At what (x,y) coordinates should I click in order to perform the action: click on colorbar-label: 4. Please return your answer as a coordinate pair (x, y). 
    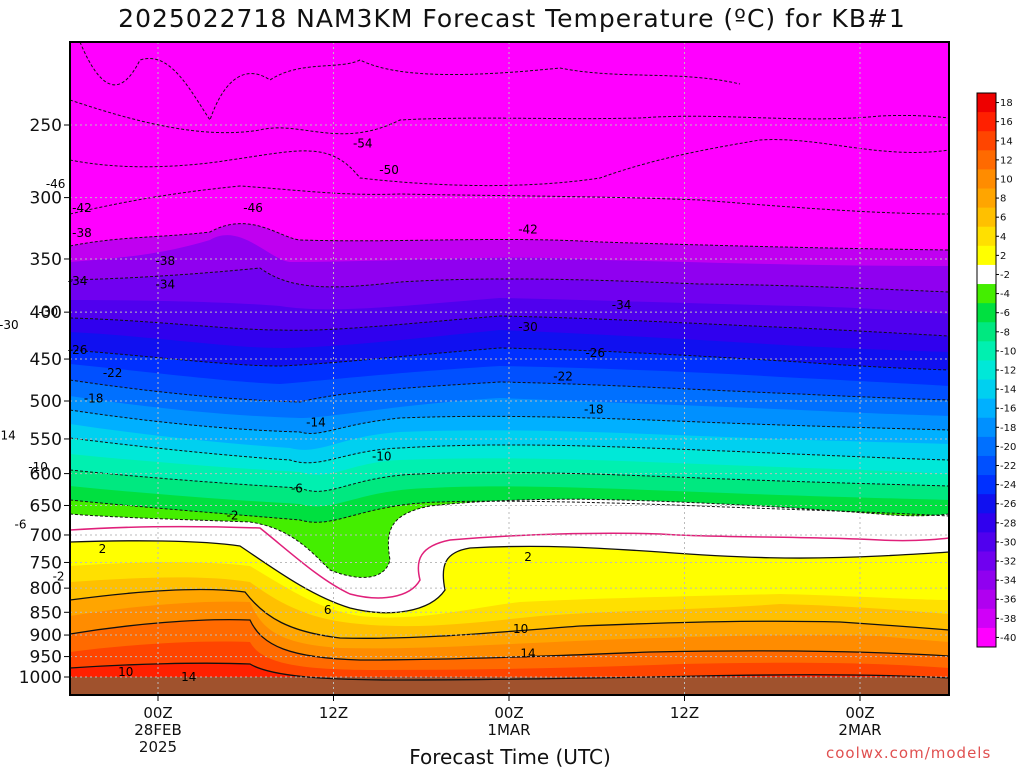
    Looking at the image, I should click on (1003, 237).